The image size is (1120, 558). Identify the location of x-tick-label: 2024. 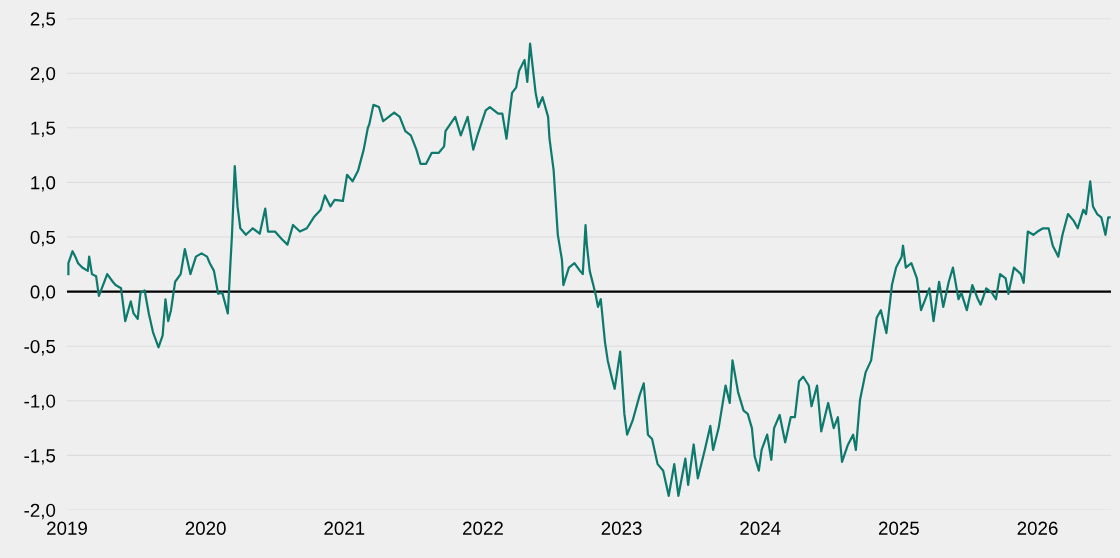
(760, 528).